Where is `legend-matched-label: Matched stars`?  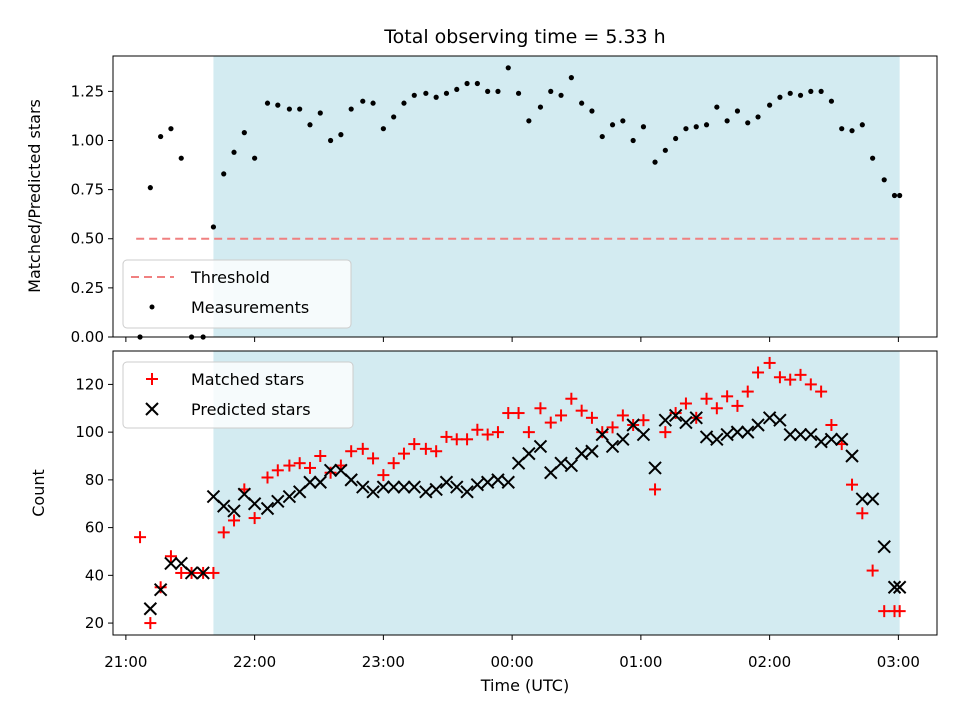
legend-matched-label: Matched stars is located at coordinates (247, 379).